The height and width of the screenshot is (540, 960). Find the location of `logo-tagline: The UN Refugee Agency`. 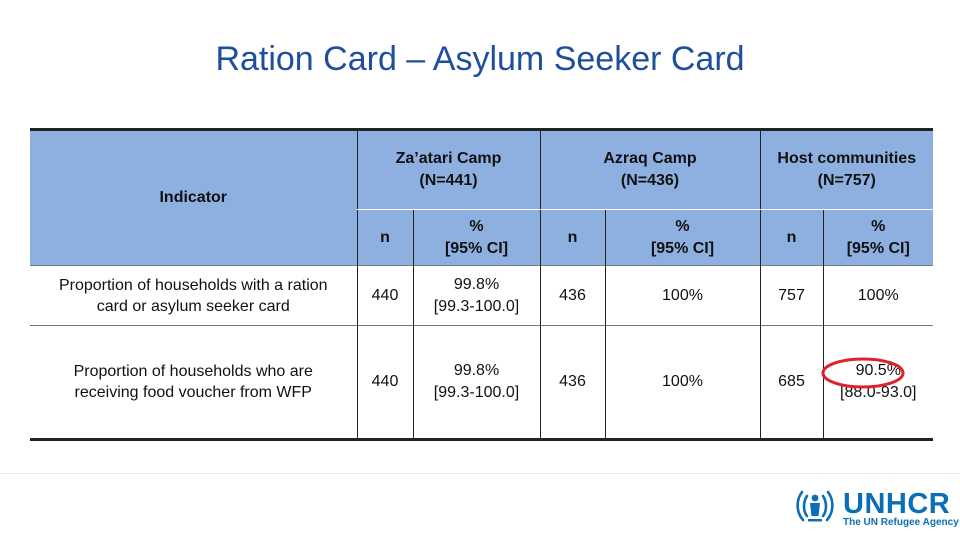

logo-tagline: The UN Refugee Agency is located at coordinates (901, 522).